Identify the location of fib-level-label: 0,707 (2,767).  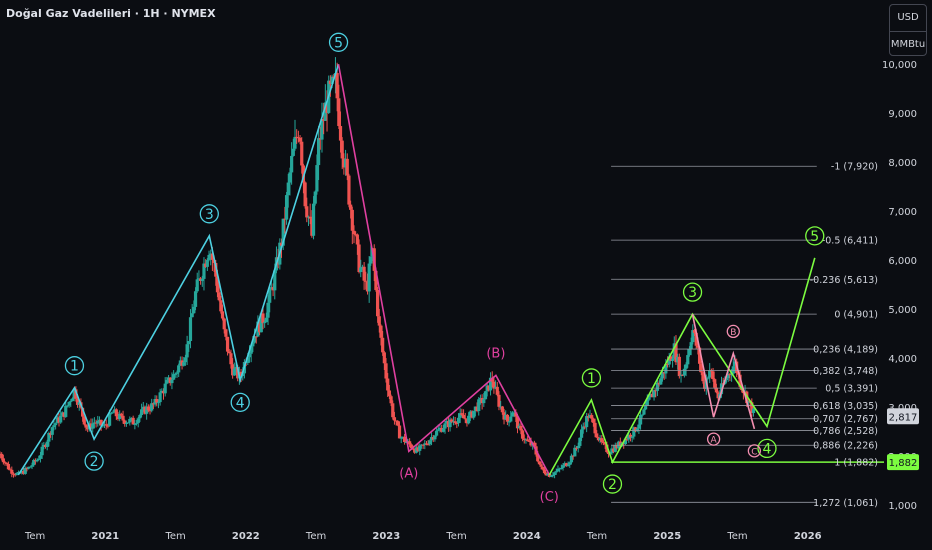
(845, 419).